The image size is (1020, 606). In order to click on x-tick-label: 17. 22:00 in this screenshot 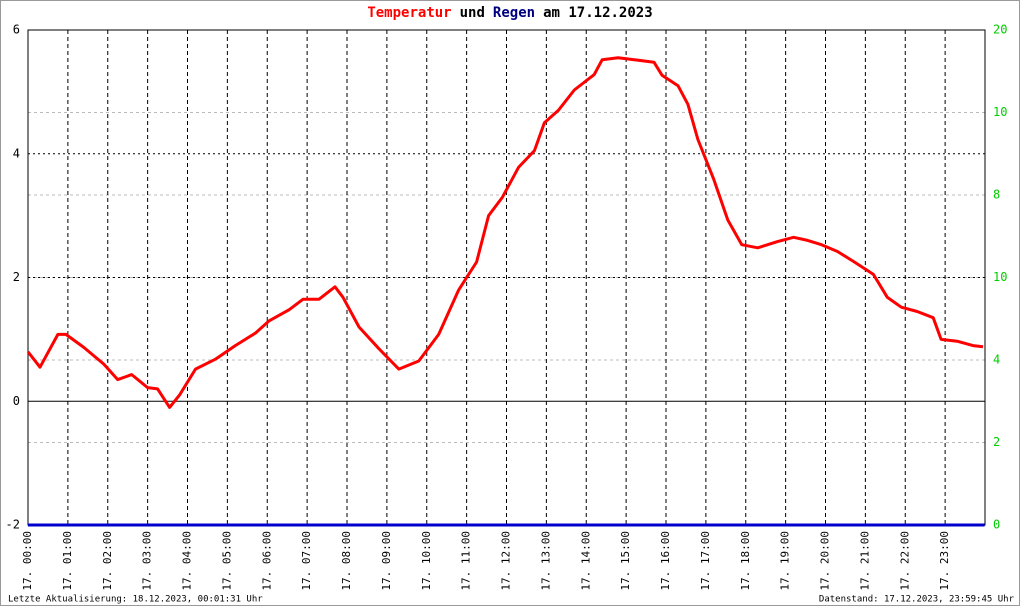, I will do `click(904, 561)`.